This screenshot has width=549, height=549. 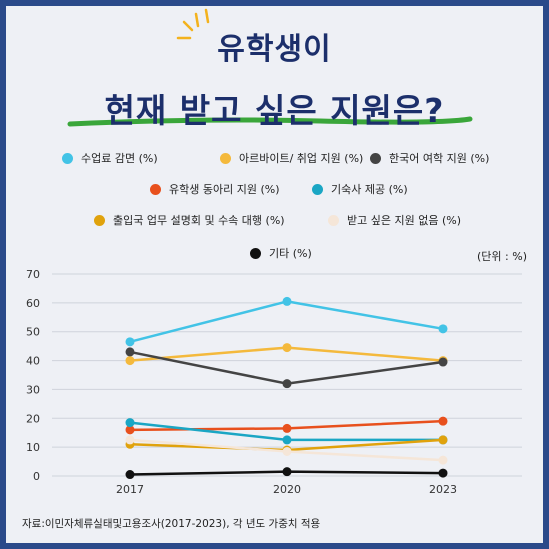 What do you see at coordinates (404, 220) in the screenshot?
I see `legend-label: 받고 싶은 지원 없음 (%)` at bounding box center [404, 220].